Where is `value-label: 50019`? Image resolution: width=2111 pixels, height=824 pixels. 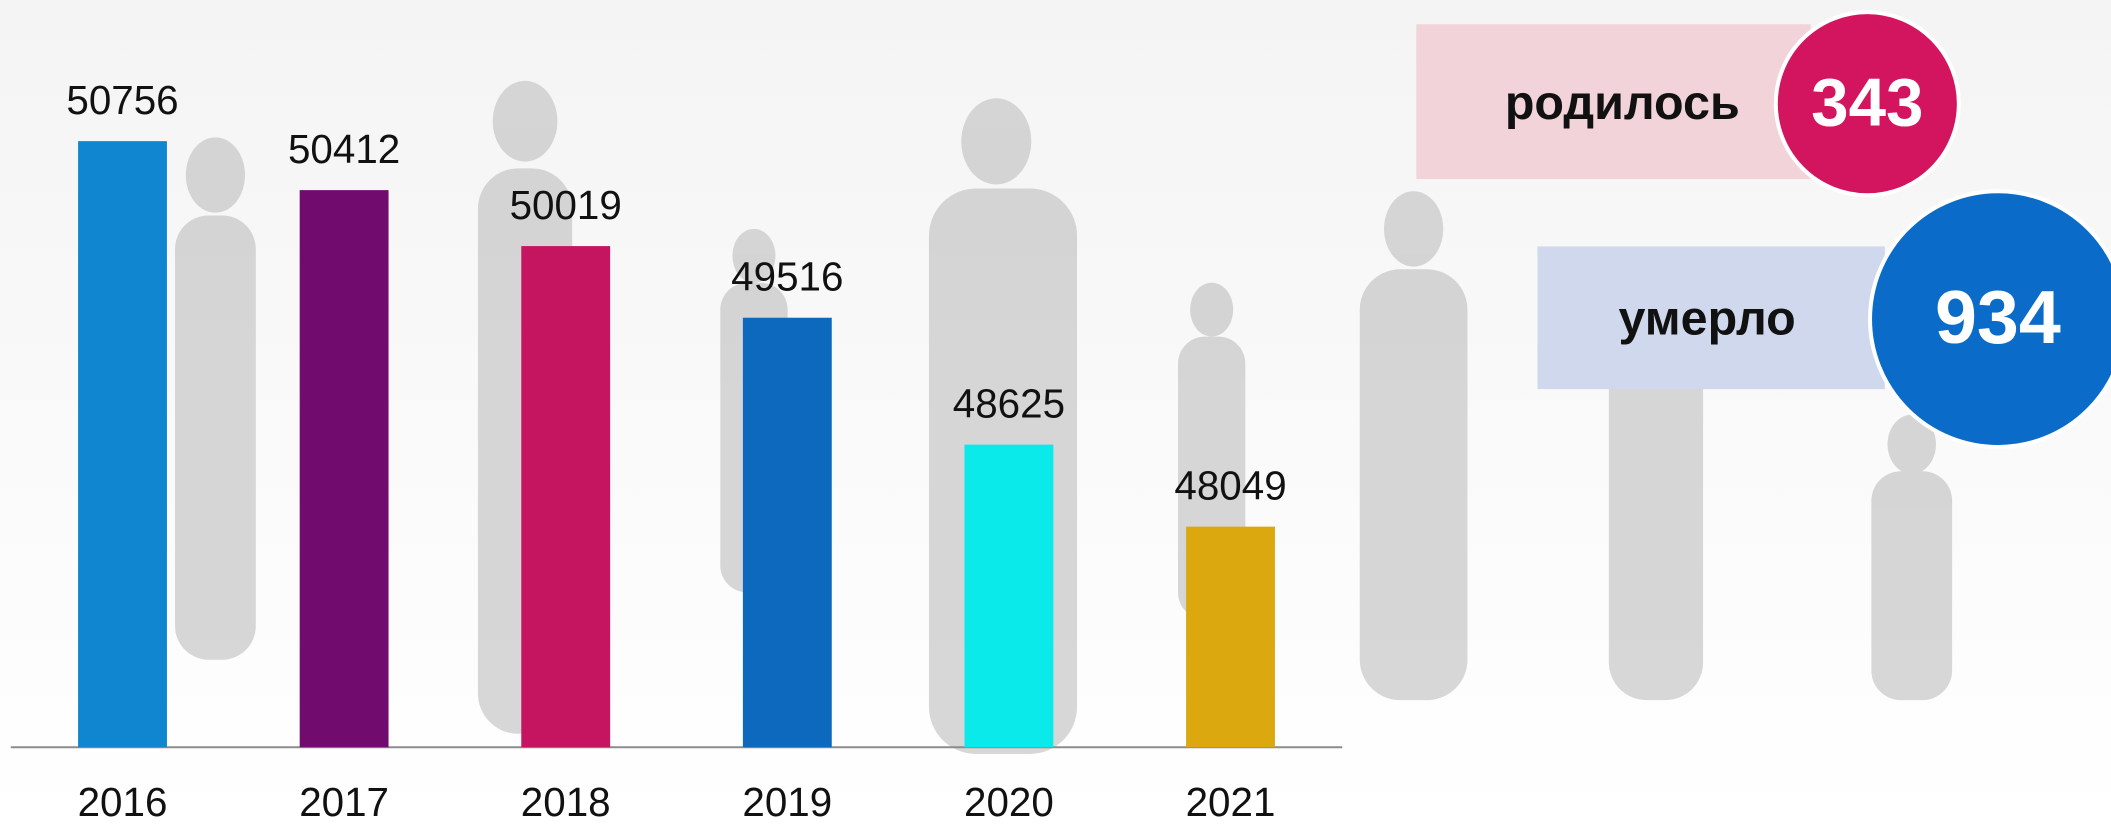
value-label: 50019 is located at coordinates (566, 205).